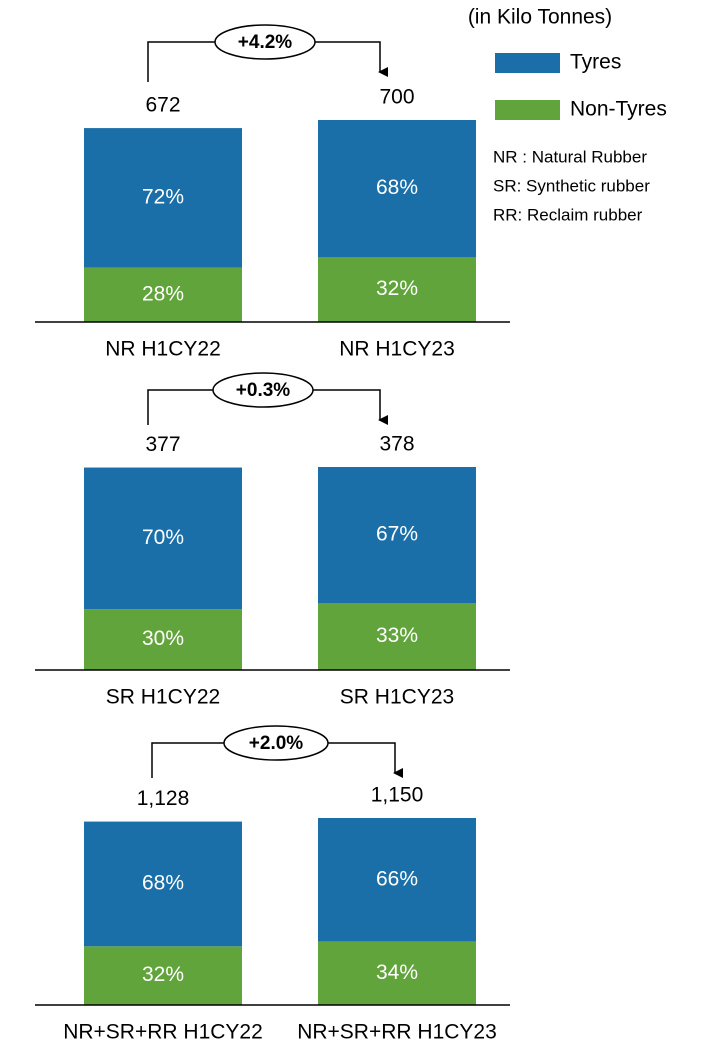  What do you see at coordinates (163, 349) in the screenshot?
I see `category-label: NR H1CY22` at bounding box center [163, 349].